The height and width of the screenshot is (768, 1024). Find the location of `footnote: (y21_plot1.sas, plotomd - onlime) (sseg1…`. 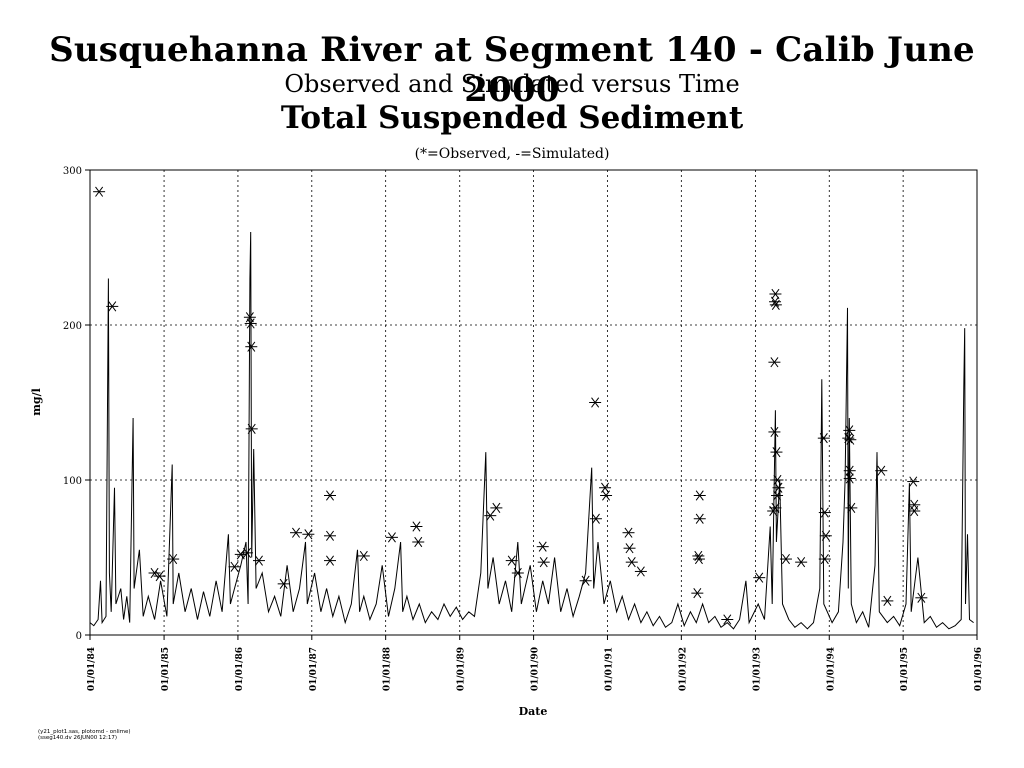

footnote: (y21_plot1.sas, plotomd - onlime) (sseg1… is located at coordinates (84, 735).